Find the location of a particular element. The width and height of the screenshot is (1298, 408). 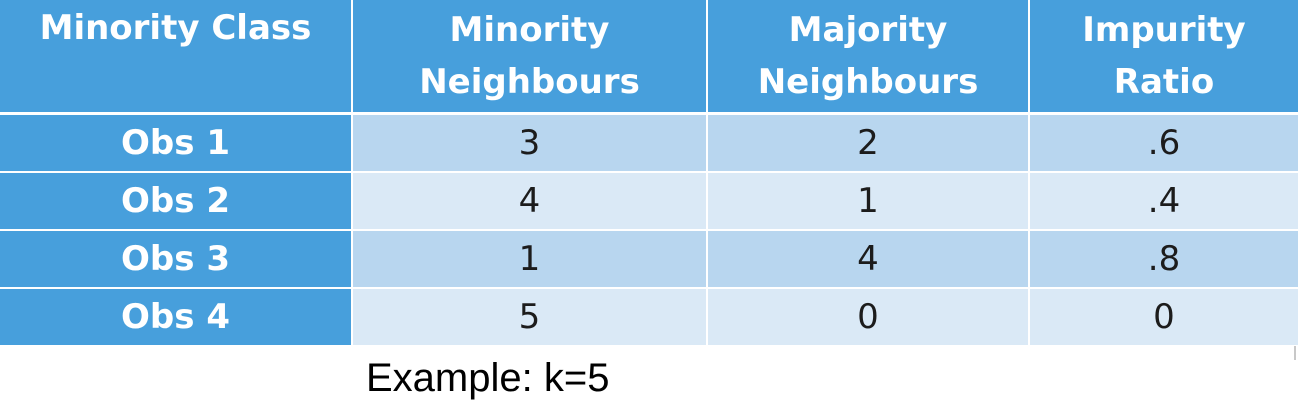

minority-neighbours-cell: 1 is located at coordinates (529, 259).